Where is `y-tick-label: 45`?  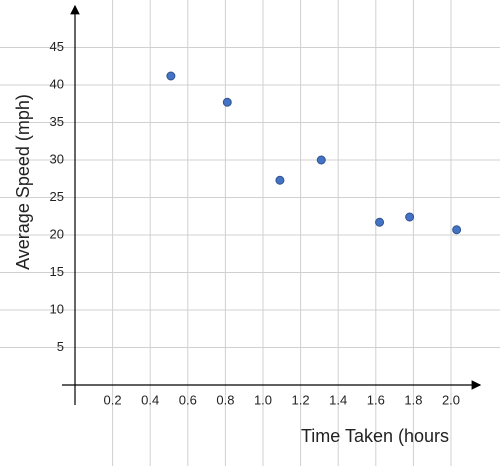 y-tick-label: 45 is located at coordinates (57, 46).